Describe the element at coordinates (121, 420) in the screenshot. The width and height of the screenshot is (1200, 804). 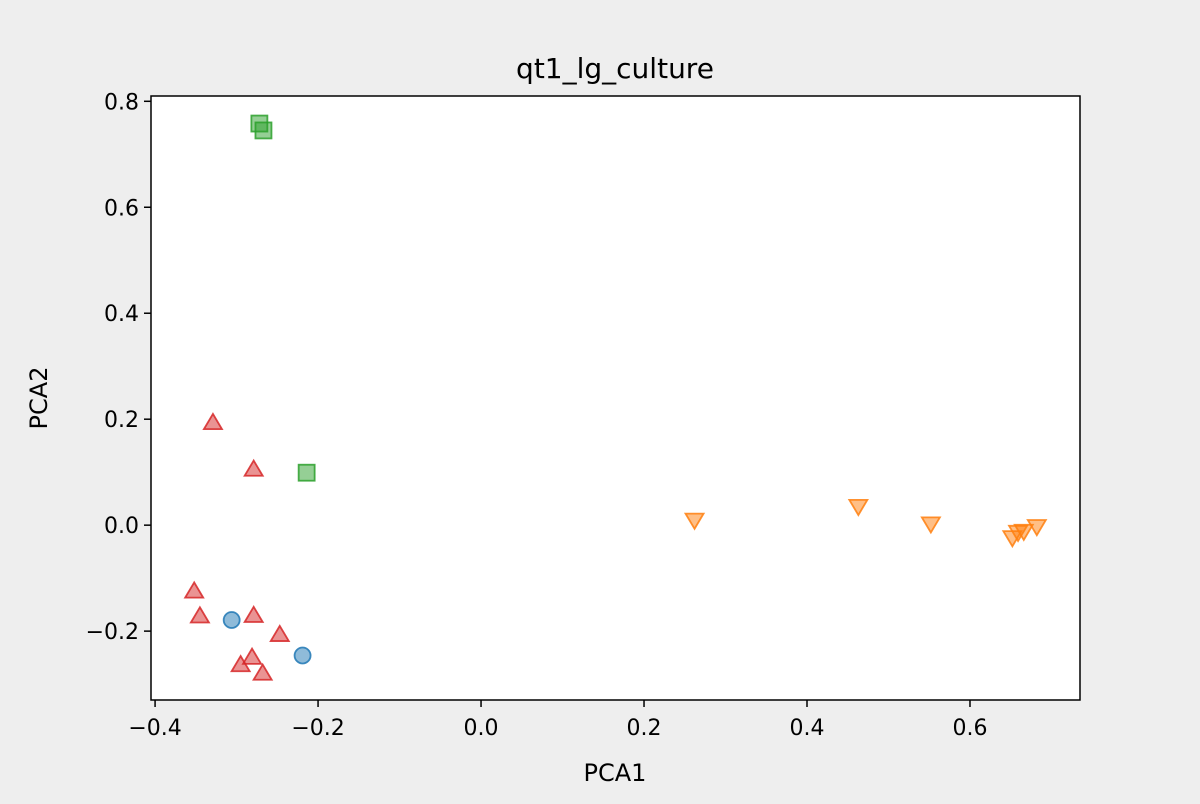
I see `y-tick-label: 0.2` at that location.